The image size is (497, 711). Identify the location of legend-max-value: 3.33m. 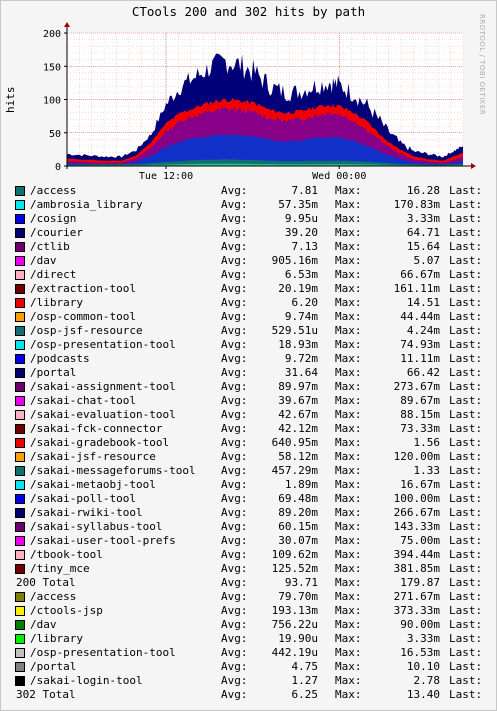
(423, 638).